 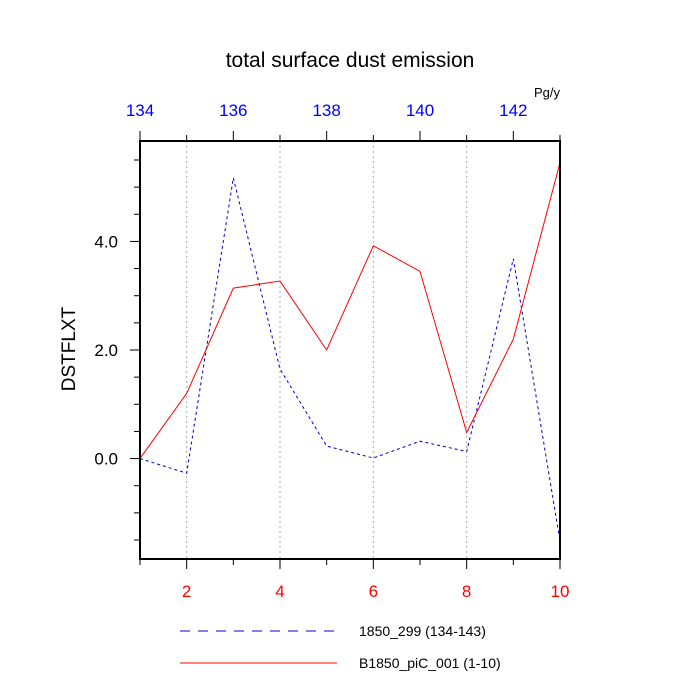 I want to click on x-top-tick-label: 134, so click(x=140, y=110).